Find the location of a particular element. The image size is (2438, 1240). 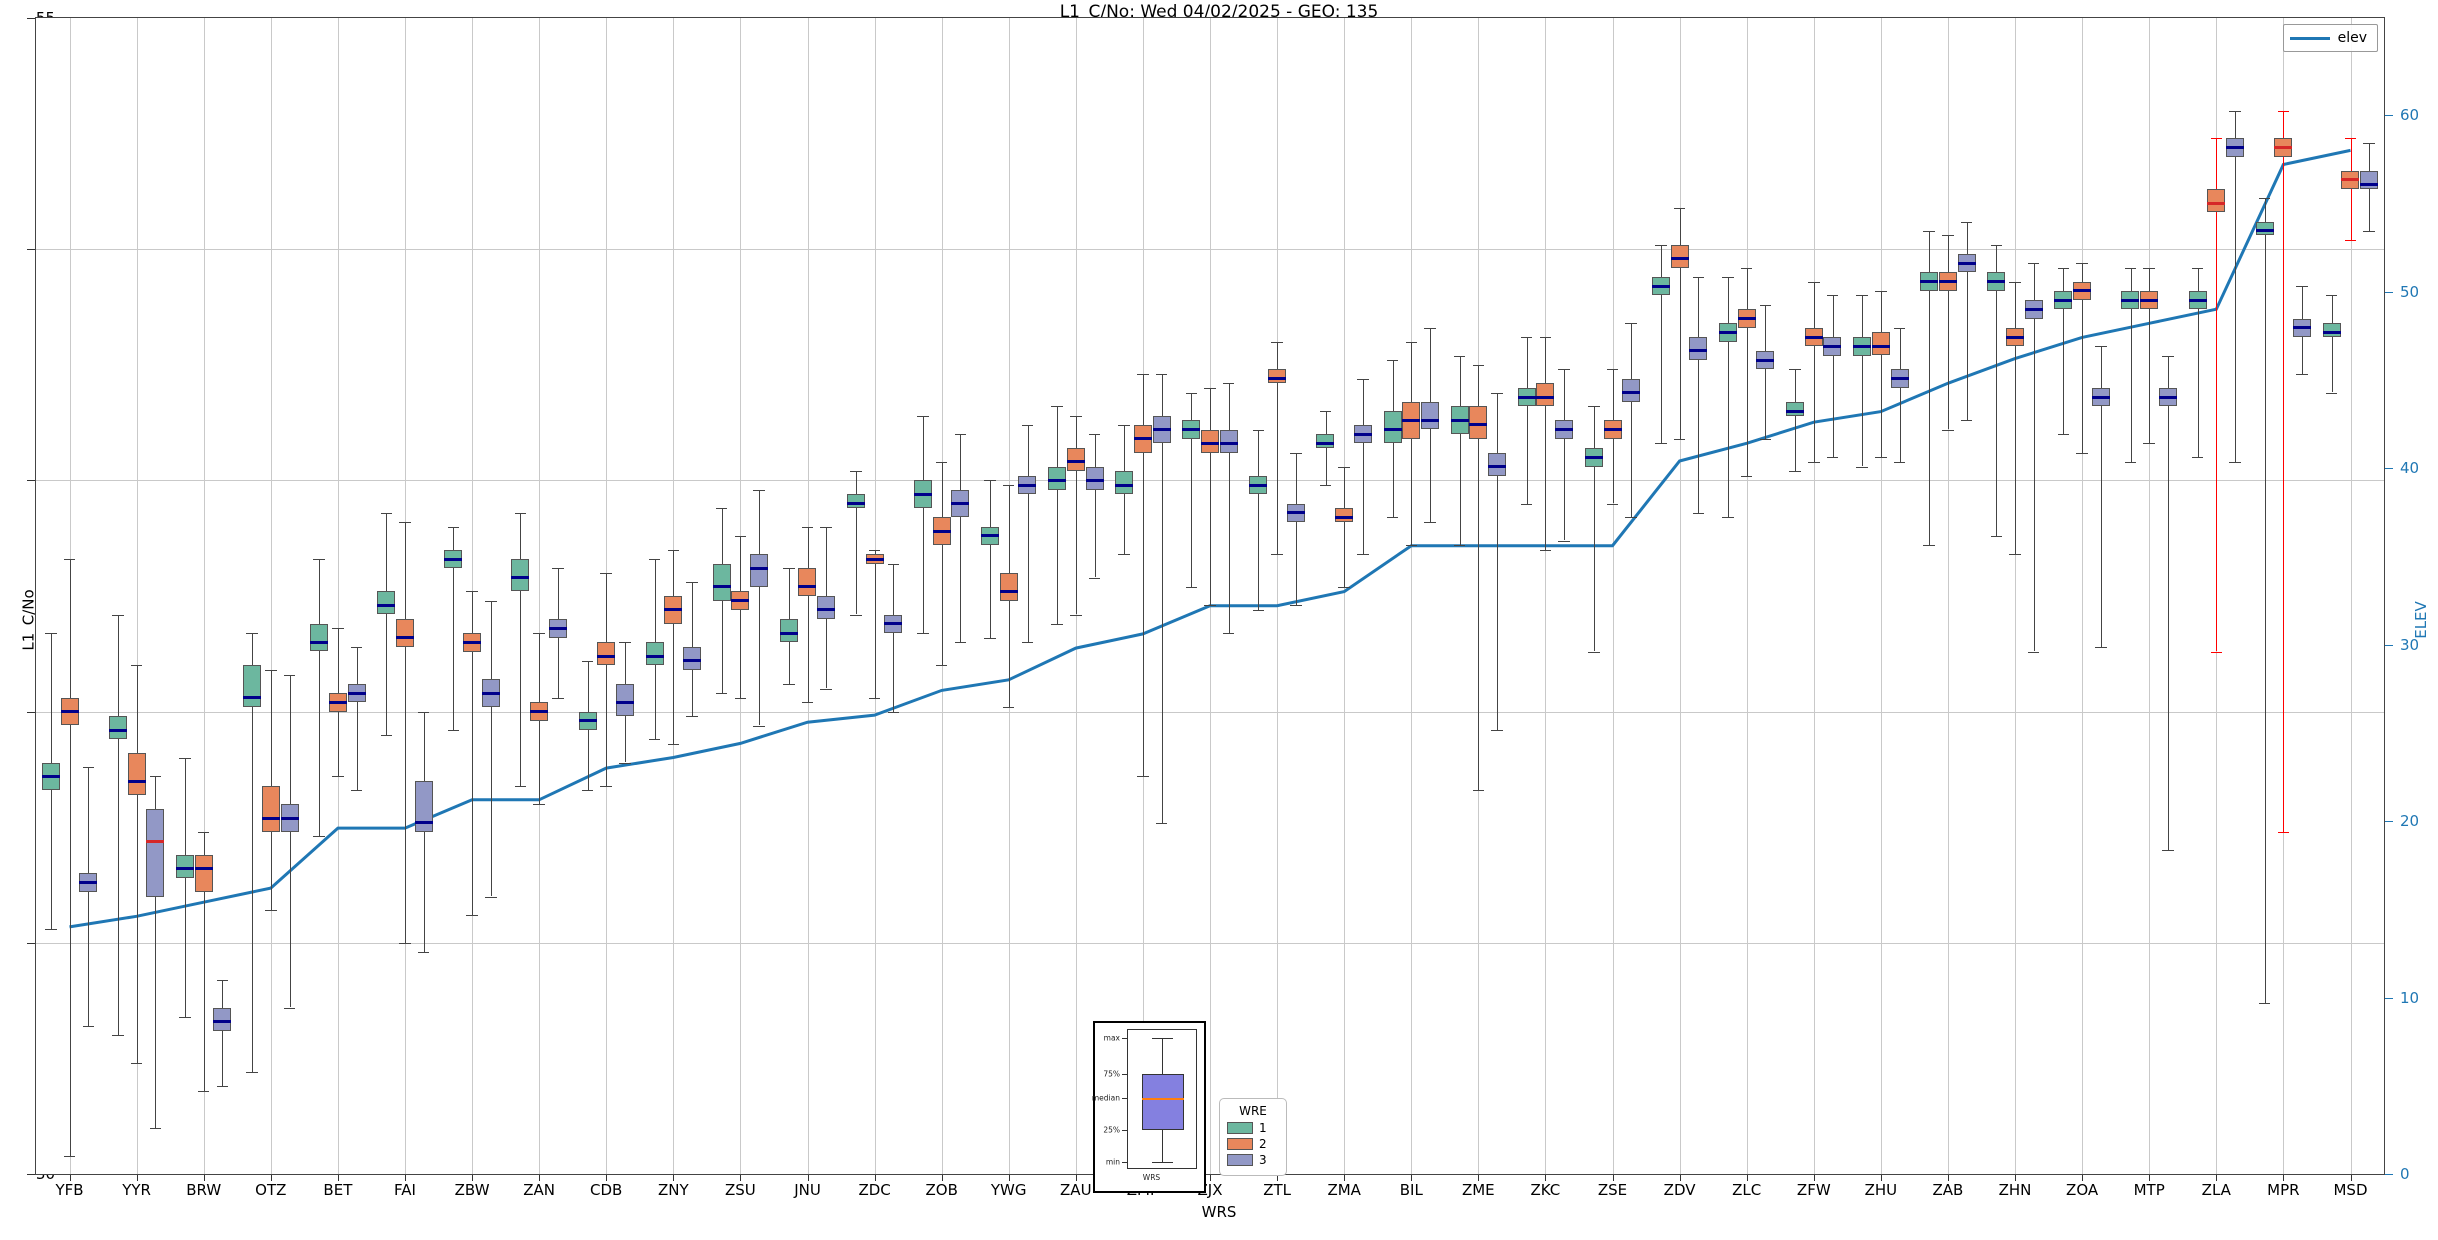

x-tick-label: ZSU is located at coordinates (740, 1190).